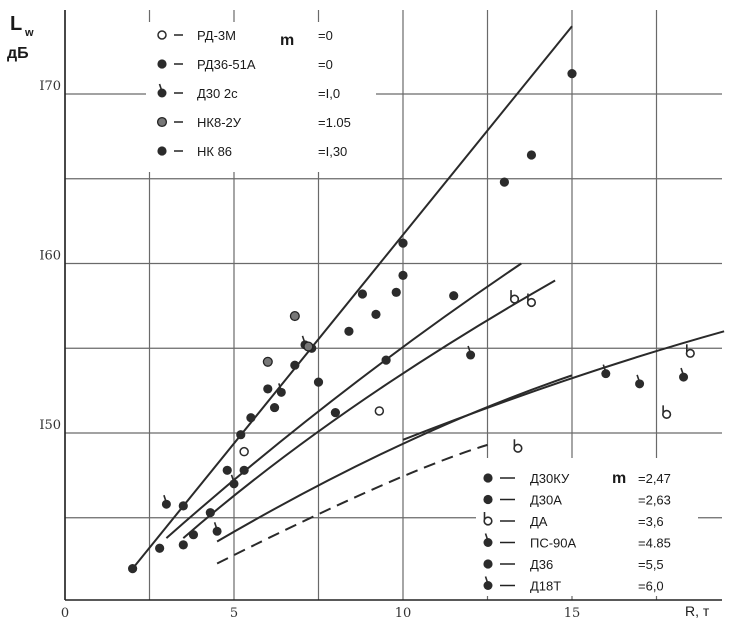  What do you see at coordinates (214, 151) in the screenshot?
I see `legend-entry-name: НК 86` at bounding box center [214, 151].